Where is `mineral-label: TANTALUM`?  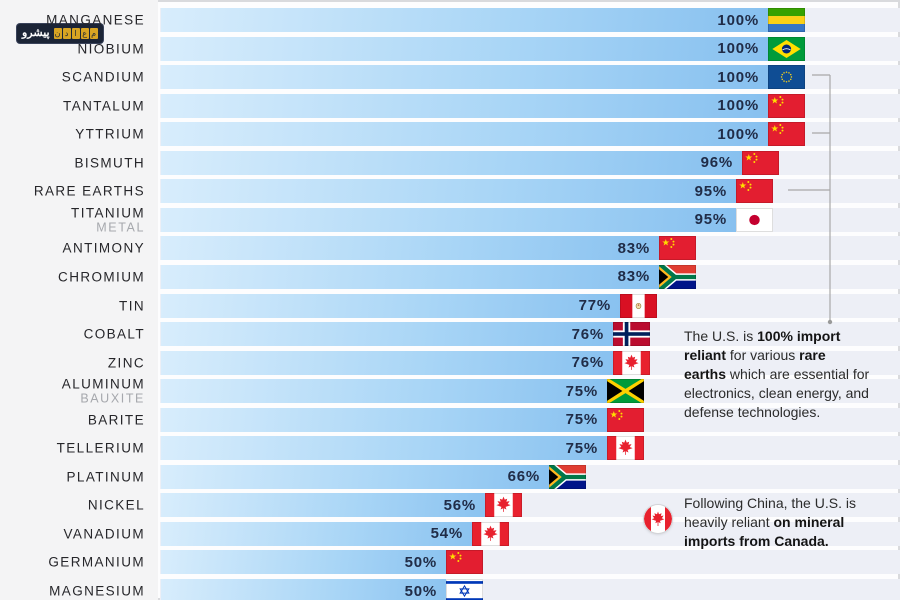 mineral-label: TANTALUM is located at coordinates (104, 106).